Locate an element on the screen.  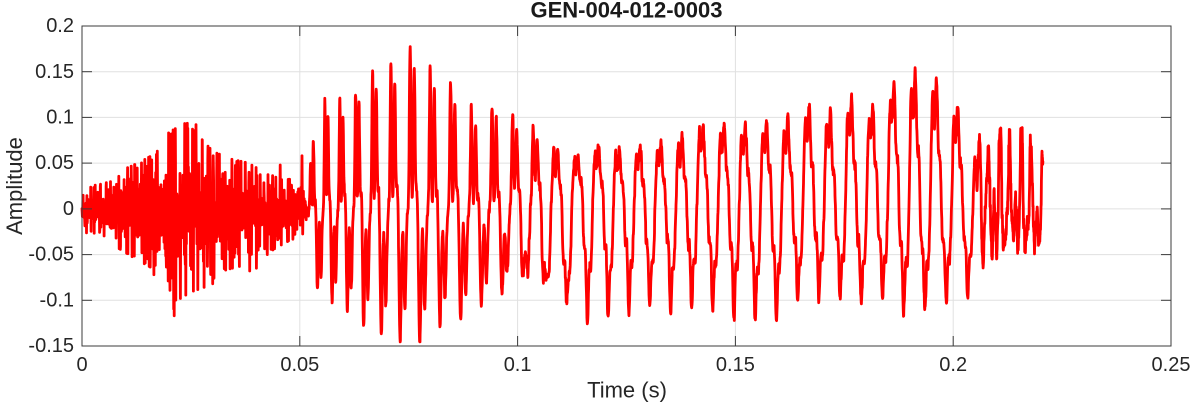
svg-text: -0.15 is located at coordinates (51, 346).